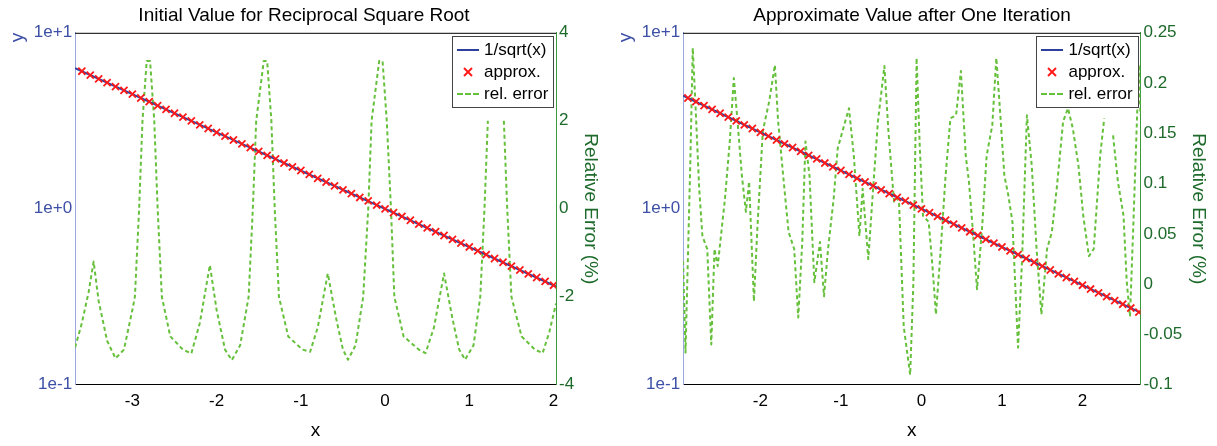 This screenshot has width=1217, height=446. What do you see at coordinates (661, 32) in the screenshot?
I see `y-tick-label: 1e+1` at bounding box center [661, 32].